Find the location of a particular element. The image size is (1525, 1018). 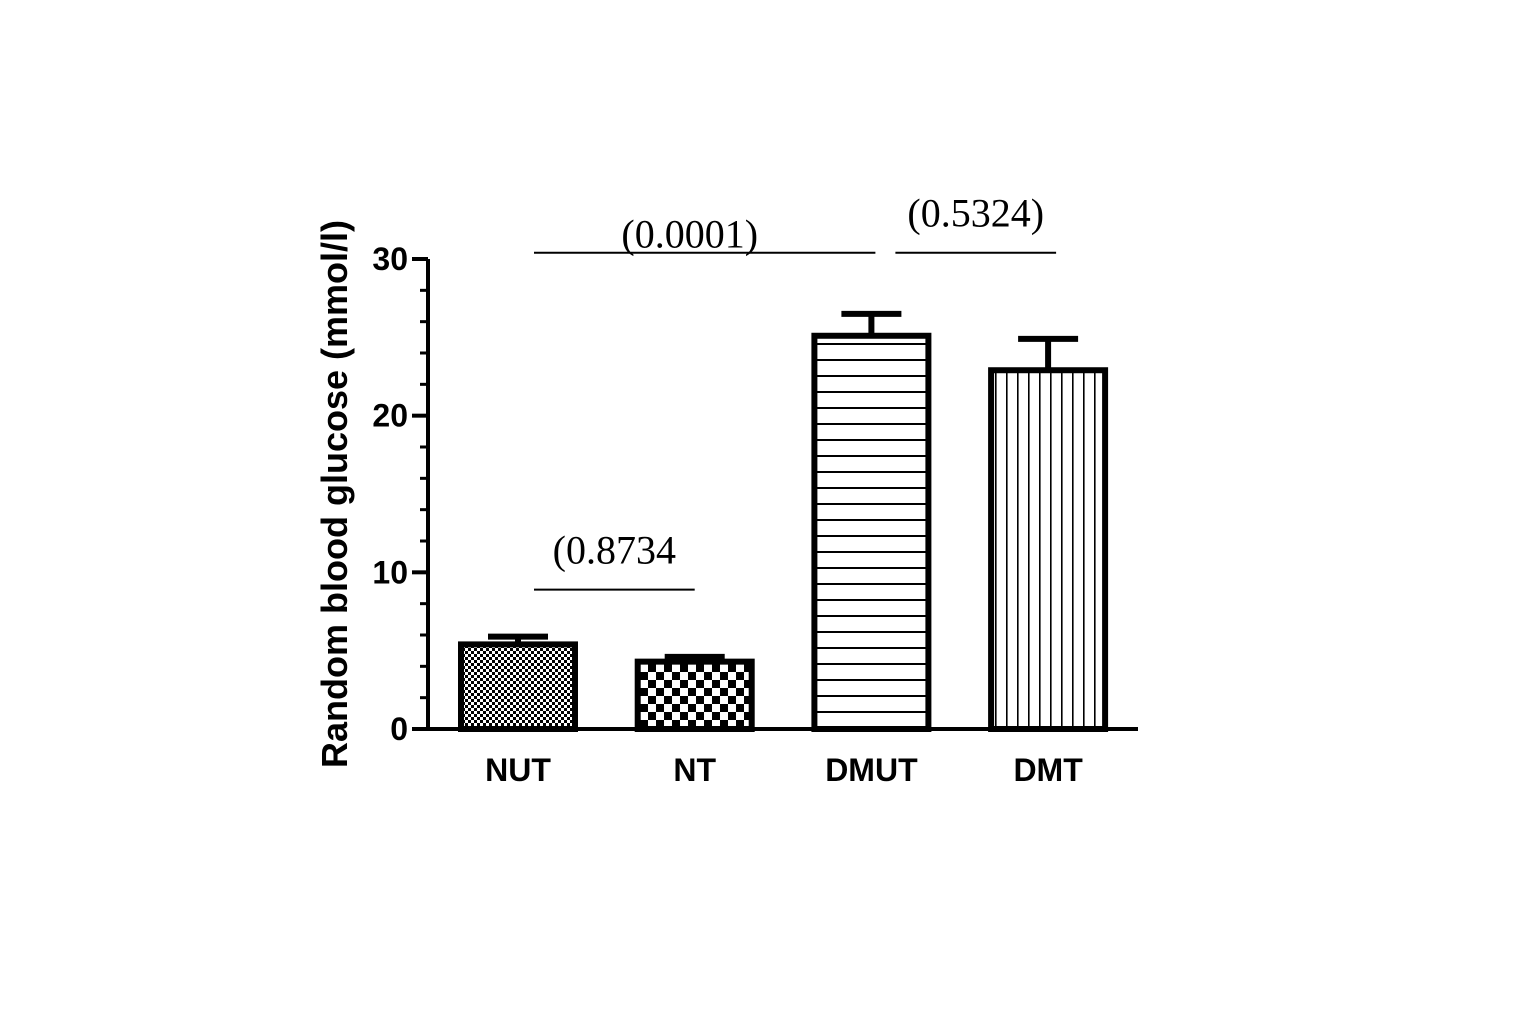

bar-dmut is located at coordinates (871, 532).